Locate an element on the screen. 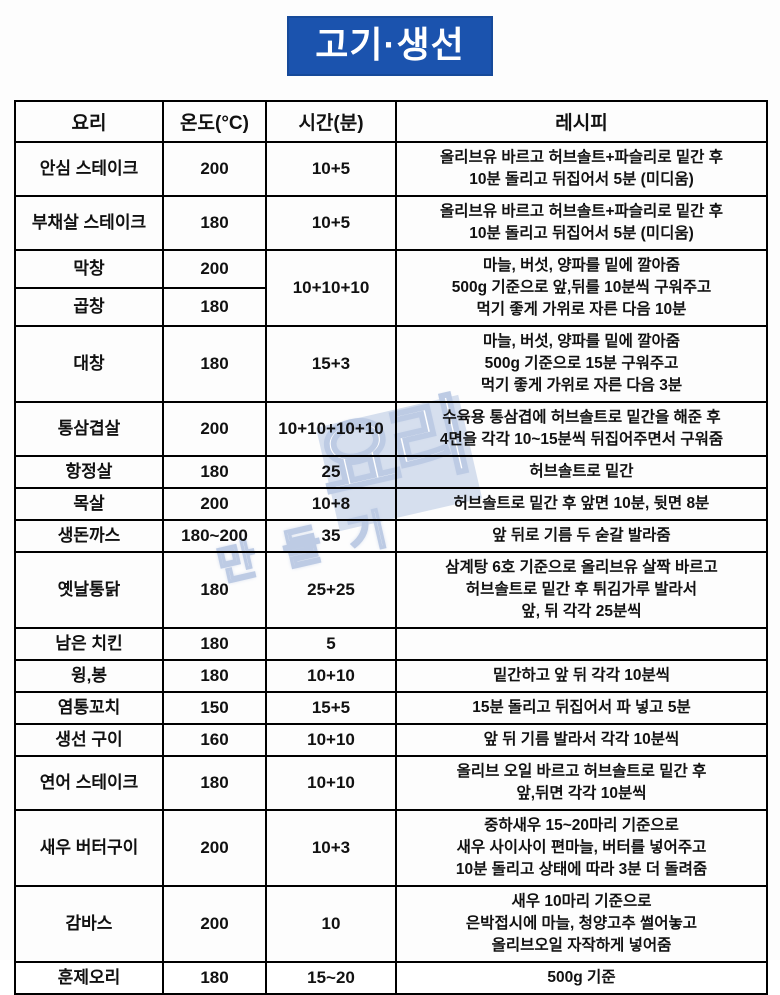 This screenshot has height=995, width=780. cell-recipe: 허브솔트로 밑간 후 앞면 10분, 뒷면 8분 is located at coordinates (581, 504).